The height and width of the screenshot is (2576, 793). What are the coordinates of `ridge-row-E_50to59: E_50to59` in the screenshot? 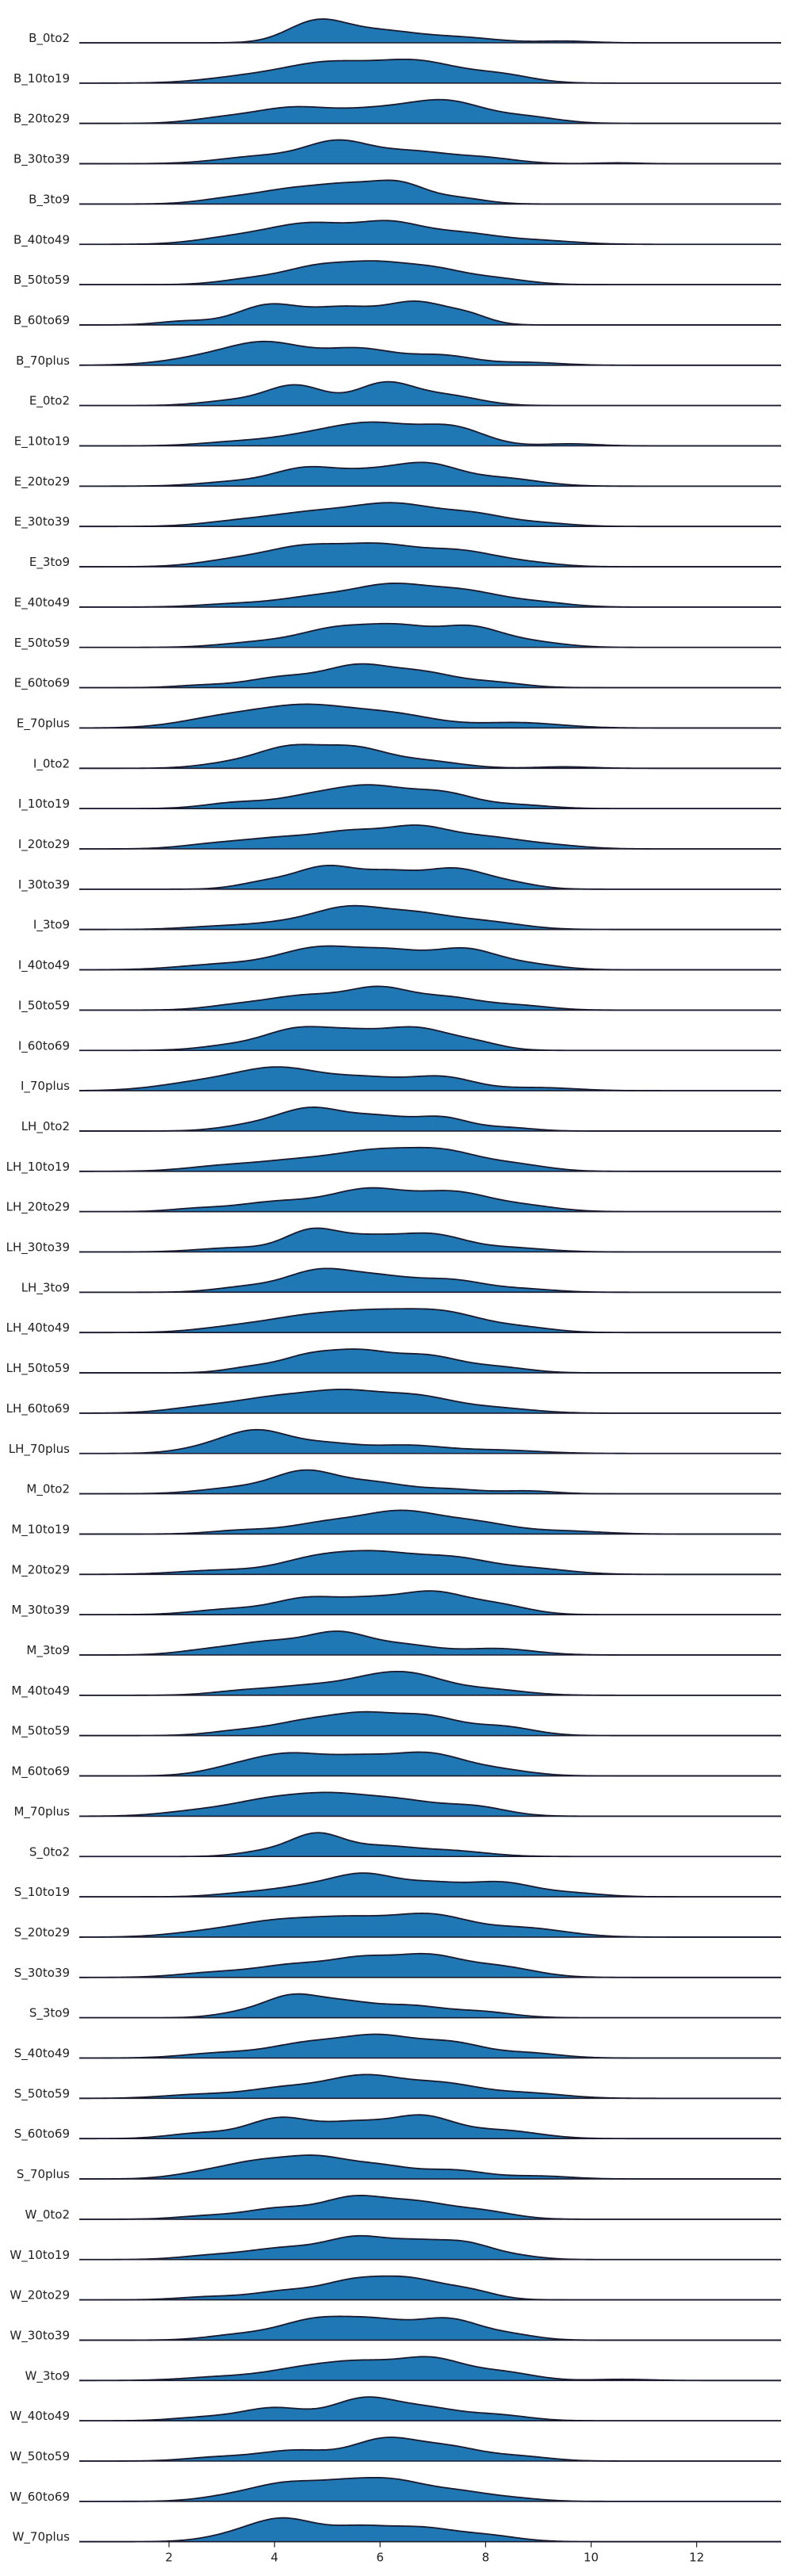 It's located at (397, 636).